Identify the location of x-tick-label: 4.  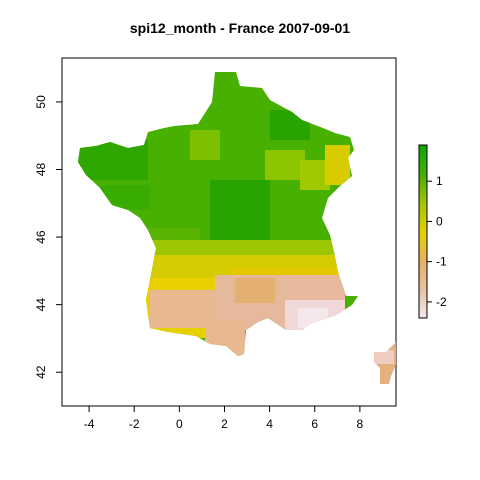
(269, 424).